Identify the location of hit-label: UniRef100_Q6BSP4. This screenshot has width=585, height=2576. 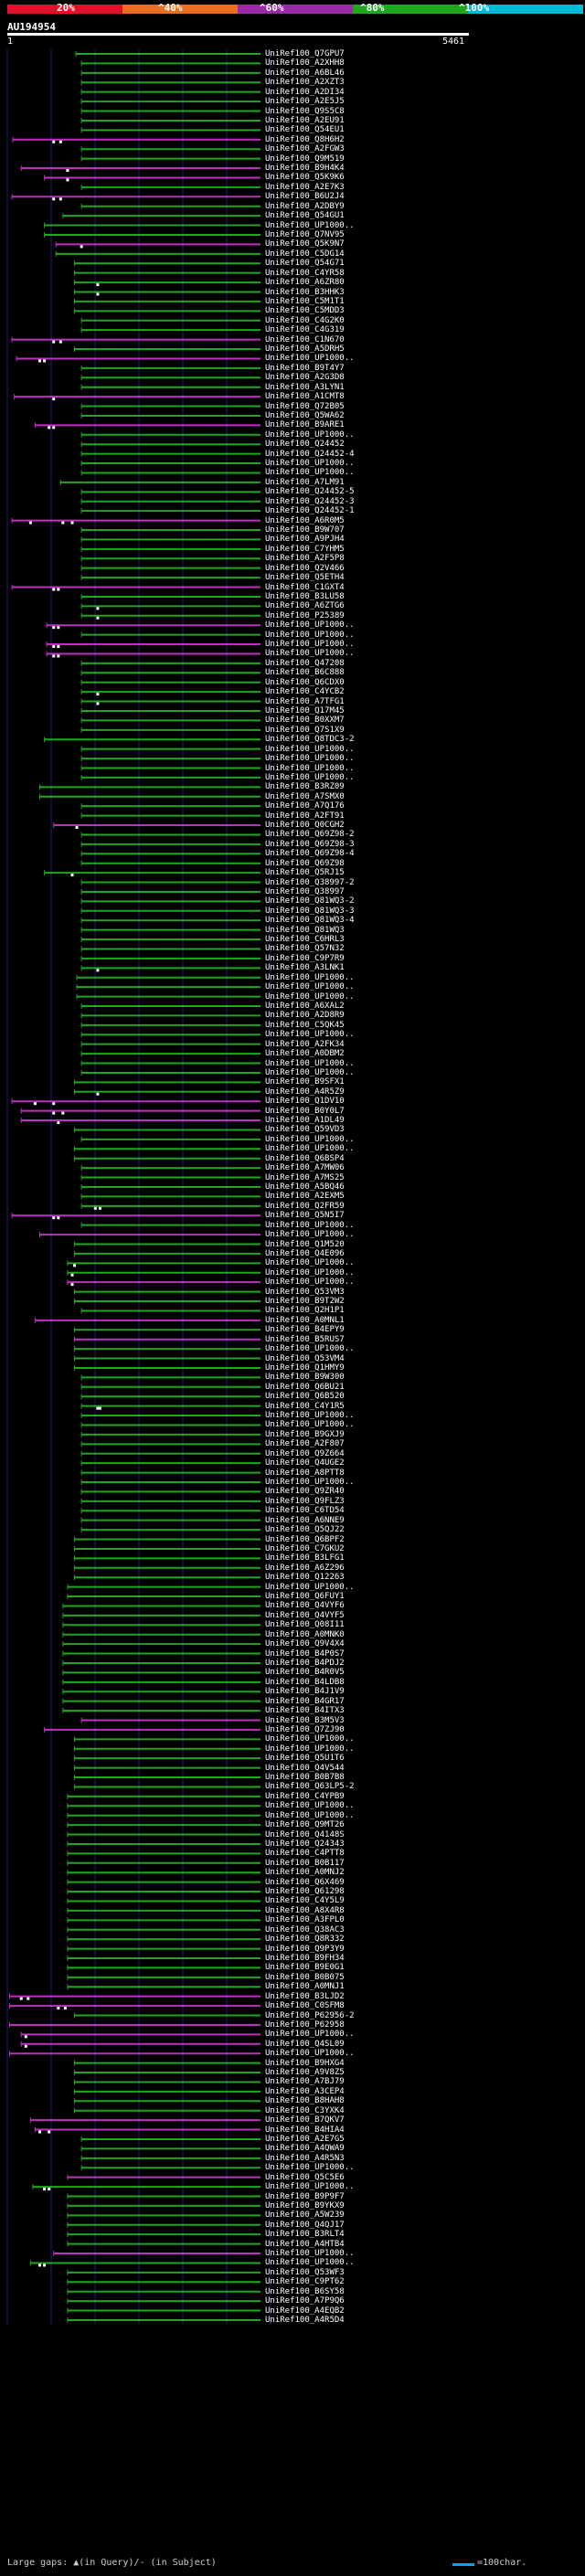
(305, 1158).